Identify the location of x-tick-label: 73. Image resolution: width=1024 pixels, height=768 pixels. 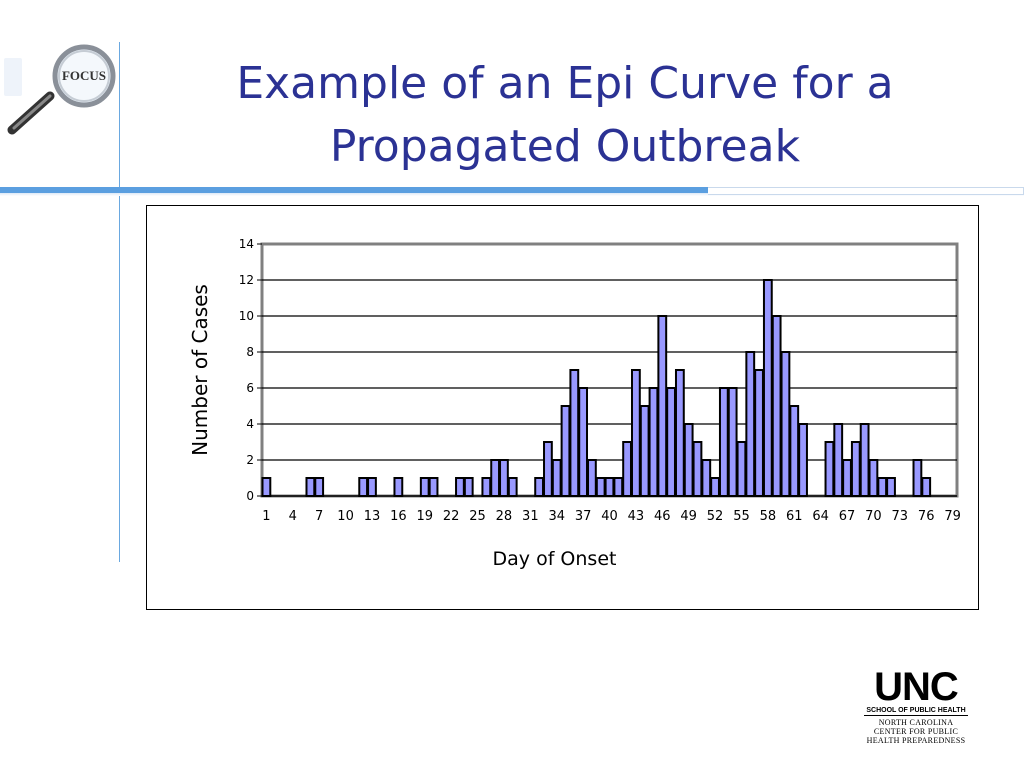
(900, 516).